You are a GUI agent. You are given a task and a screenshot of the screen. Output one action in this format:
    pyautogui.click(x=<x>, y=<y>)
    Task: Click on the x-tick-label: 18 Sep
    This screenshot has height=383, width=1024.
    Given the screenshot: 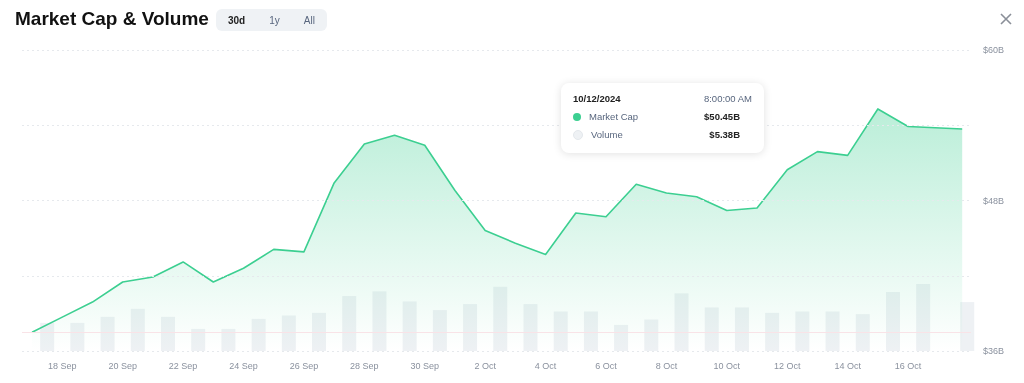 What is the action you would take?
    pyautogui.click(x=62, y=365)
    